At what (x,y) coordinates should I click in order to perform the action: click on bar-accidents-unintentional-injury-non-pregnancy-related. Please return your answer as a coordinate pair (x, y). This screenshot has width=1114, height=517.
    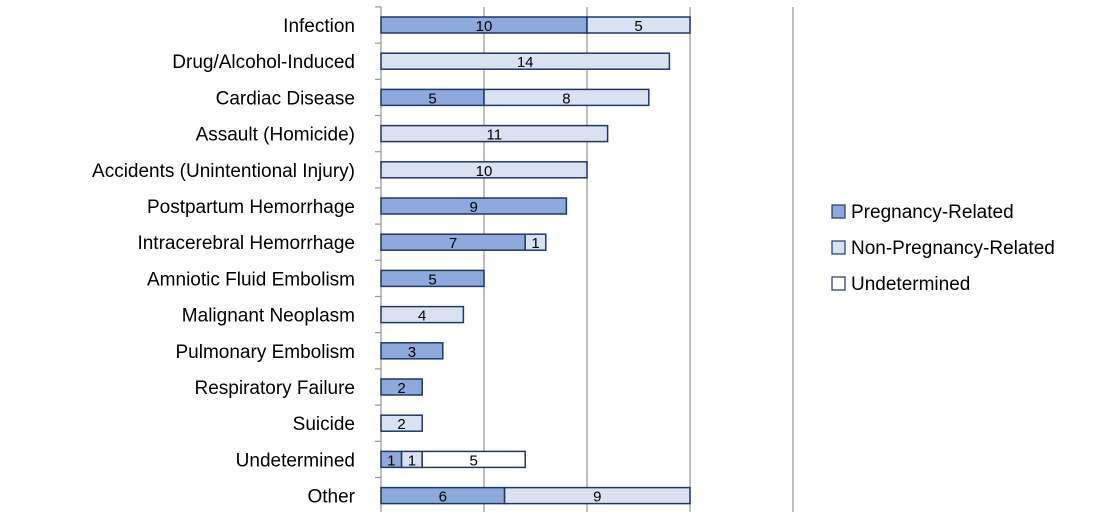
    Looking at the image, I should click on (484, 170).